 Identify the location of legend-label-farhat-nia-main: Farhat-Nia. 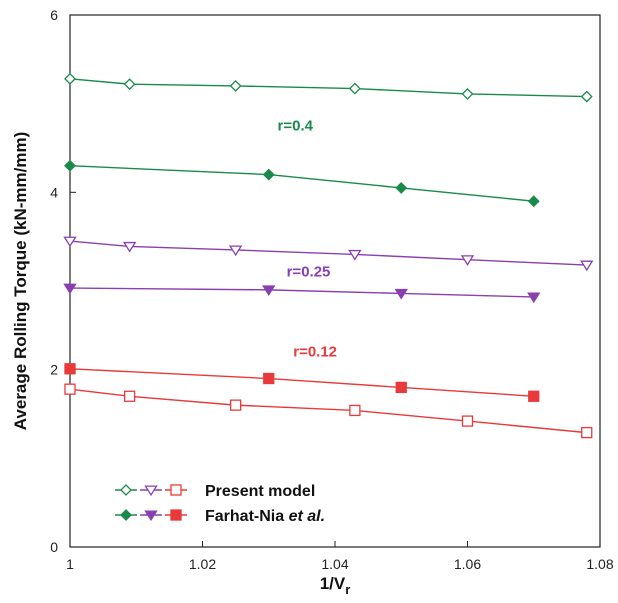
(247, 516).